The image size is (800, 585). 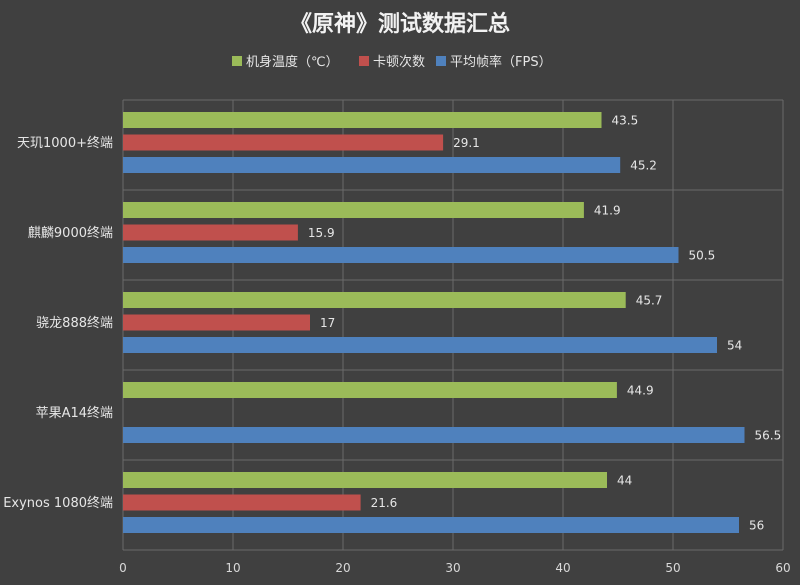 I want to click on x-tick-label: 10, so click(x=232, y=568).